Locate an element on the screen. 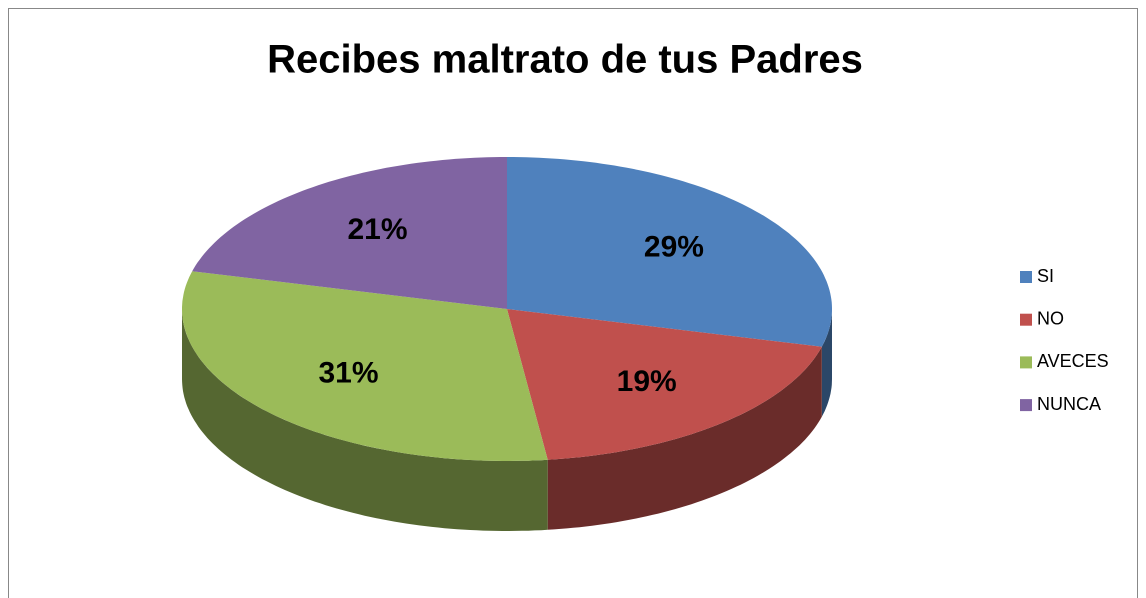 The height and width of the screenshot is (598, 1146). legend-label: NO is located at coordinates (1050, 318).